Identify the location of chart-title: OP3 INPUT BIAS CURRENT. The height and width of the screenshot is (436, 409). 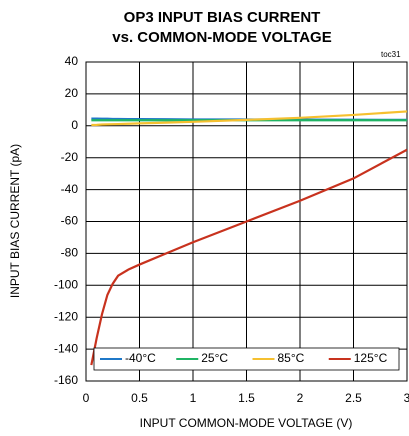
(222, 17).